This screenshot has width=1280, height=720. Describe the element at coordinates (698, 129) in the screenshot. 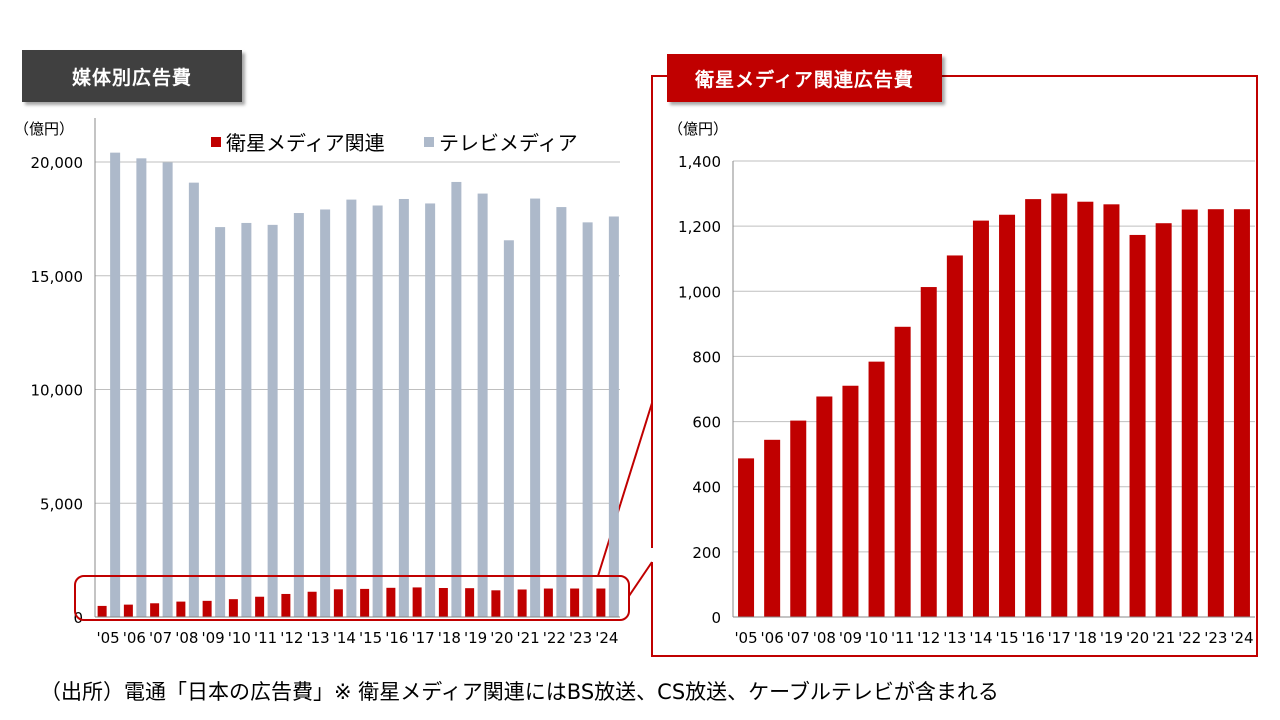

I see `right-unit-label: （億円）` at that location.